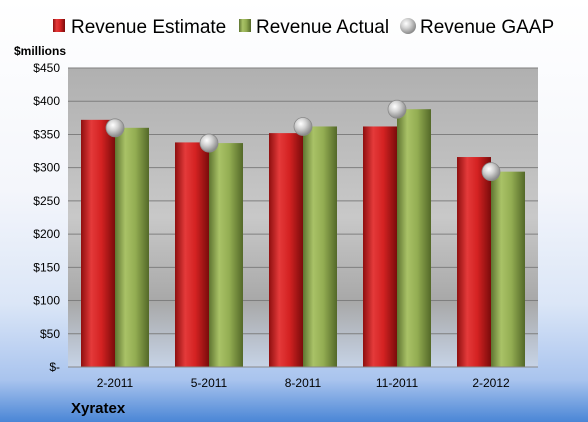  I want to click on gaap-markers, so click(303, 140).